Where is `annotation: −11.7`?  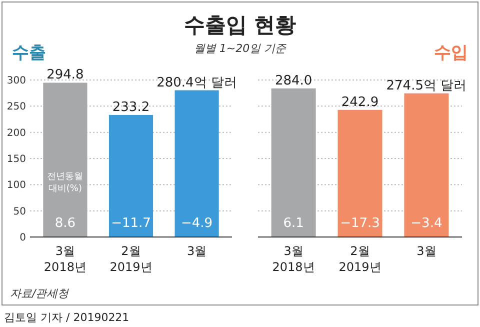
annotation: −11.7 is located at coordinates (131, 223).